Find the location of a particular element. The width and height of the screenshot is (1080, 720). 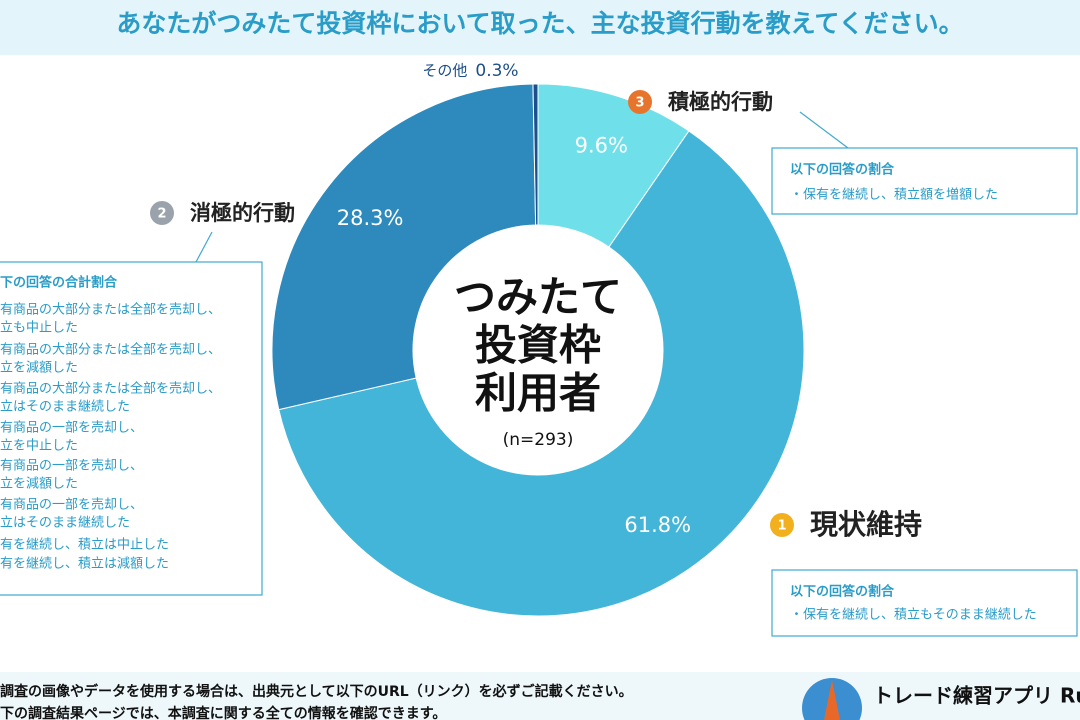

note-item: ・保有を継続し、積立もそのまま継続した is located at coordinates (913, 615).